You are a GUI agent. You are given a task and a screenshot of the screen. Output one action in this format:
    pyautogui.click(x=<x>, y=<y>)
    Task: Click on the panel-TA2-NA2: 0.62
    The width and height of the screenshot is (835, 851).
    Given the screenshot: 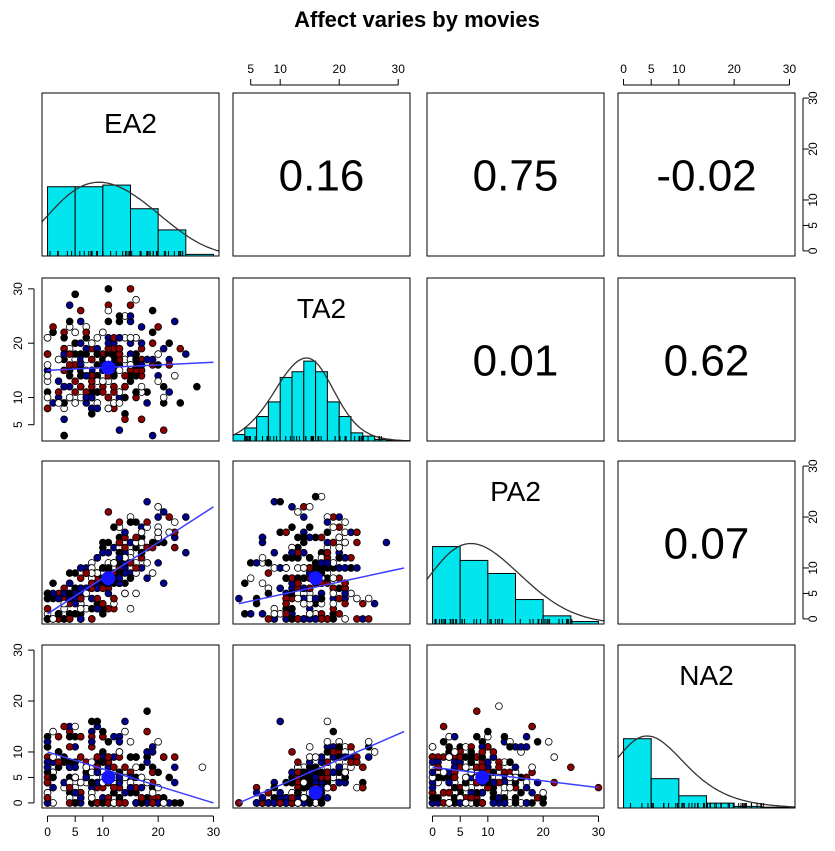 What is the action you would take?
    pyautogui.click(x=706, y=359)
    